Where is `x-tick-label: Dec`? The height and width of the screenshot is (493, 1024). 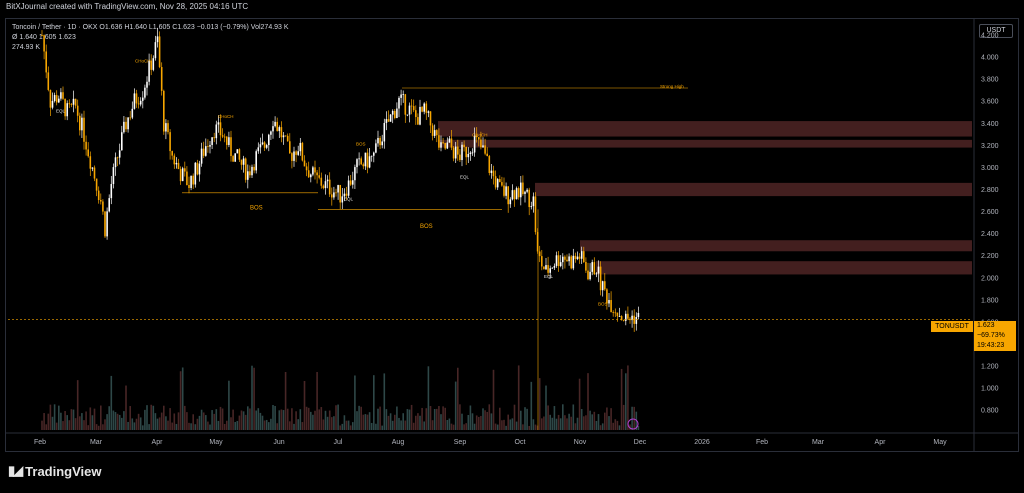 x-tick-label: Dec is located at coordinates (640, 442).